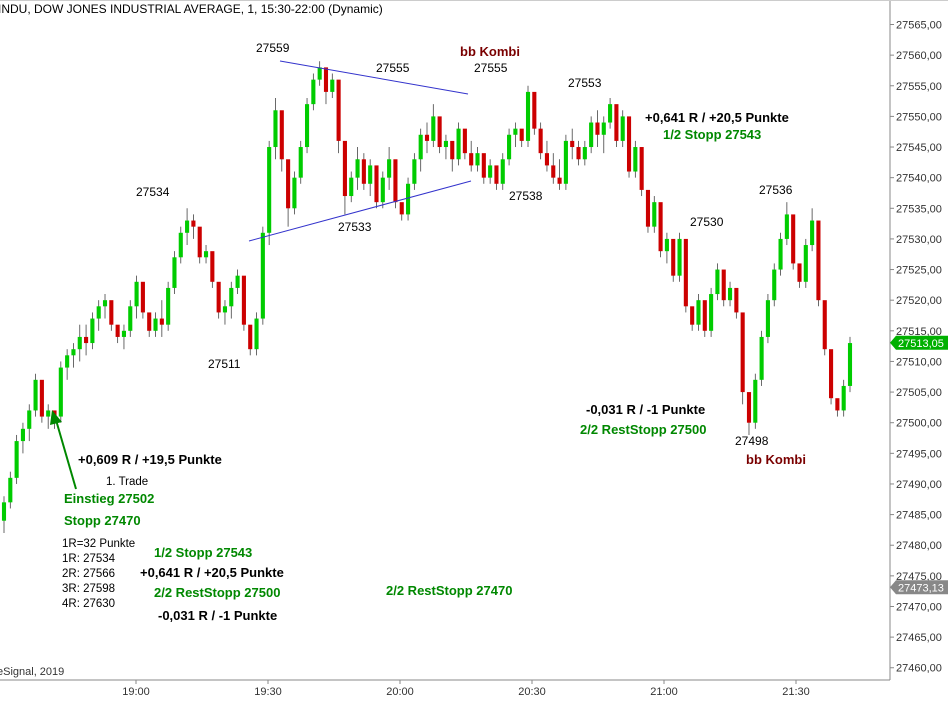 Image resolution: width=948 pixels, height=705 pixels. I want to click on lower-trendline, so click(360, 211).